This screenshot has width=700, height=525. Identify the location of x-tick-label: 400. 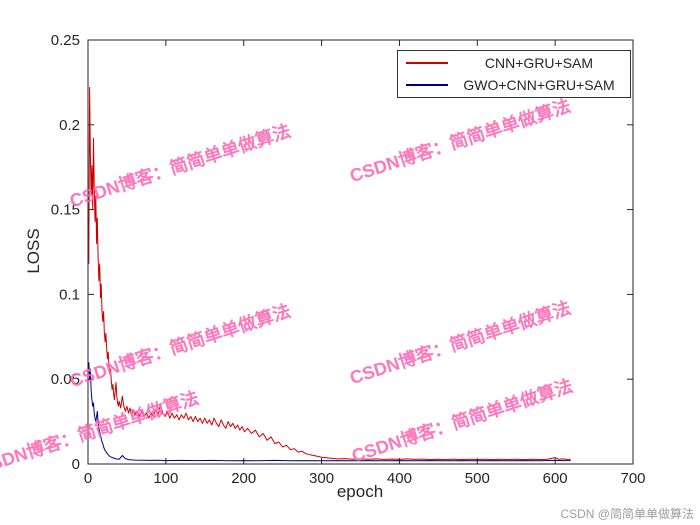
(399, 478).